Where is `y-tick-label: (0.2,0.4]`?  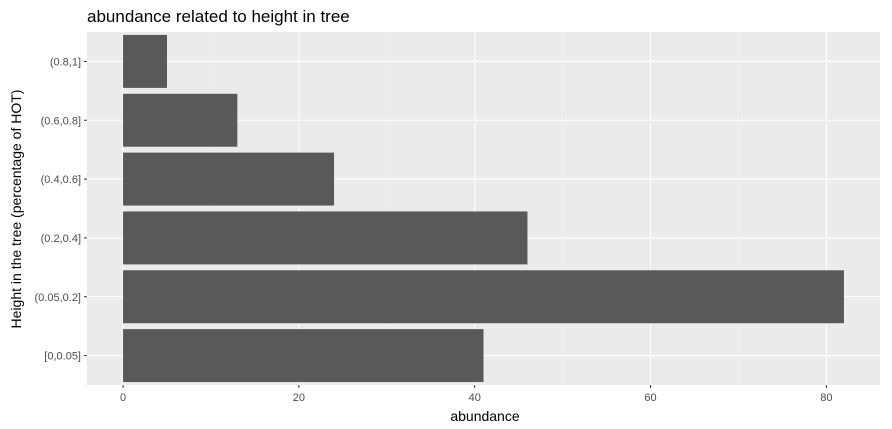
y-tick-label: (0.2,0.4] is located at coordinates (61, 239).